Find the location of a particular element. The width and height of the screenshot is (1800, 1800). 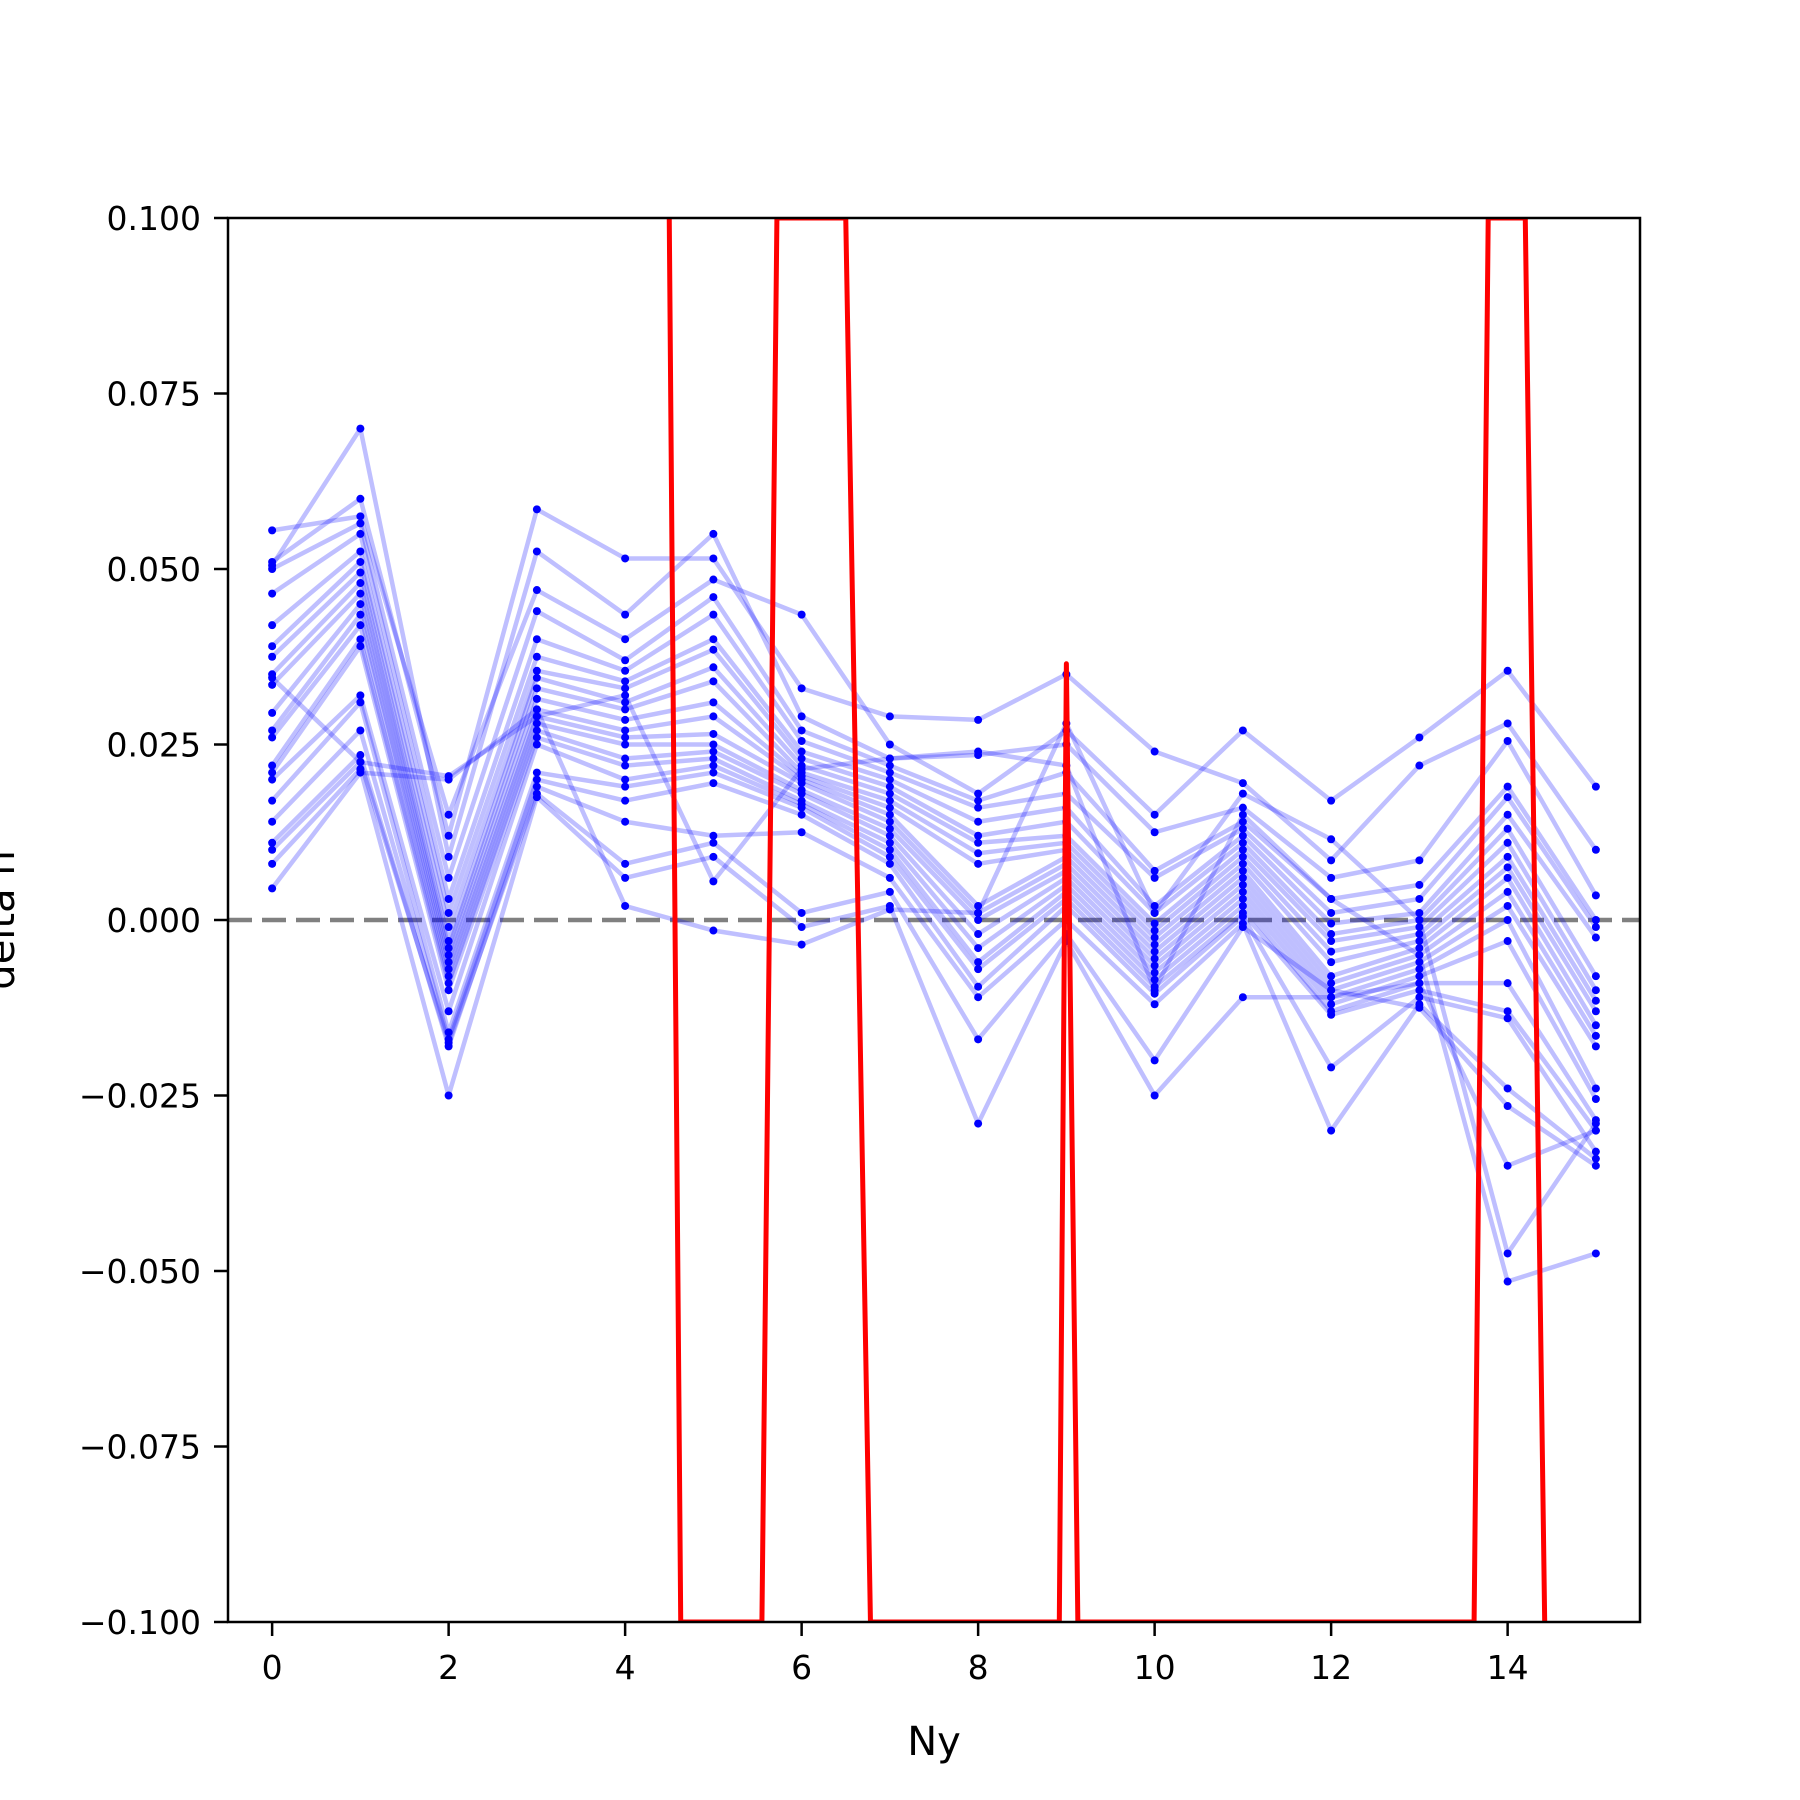

y-tick-label: 0.075 is located at coordinates (154, 394).